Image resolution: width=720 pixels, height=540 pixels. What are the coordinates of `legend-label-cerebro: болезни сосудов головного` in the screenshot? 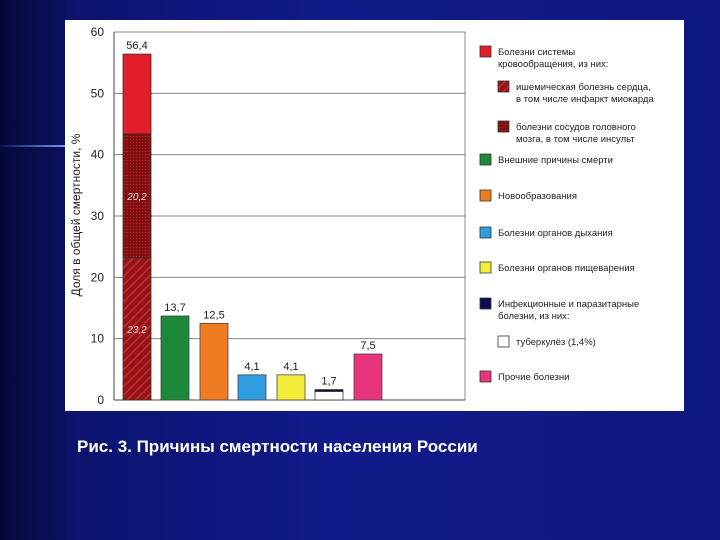 It's located at (576, 127).